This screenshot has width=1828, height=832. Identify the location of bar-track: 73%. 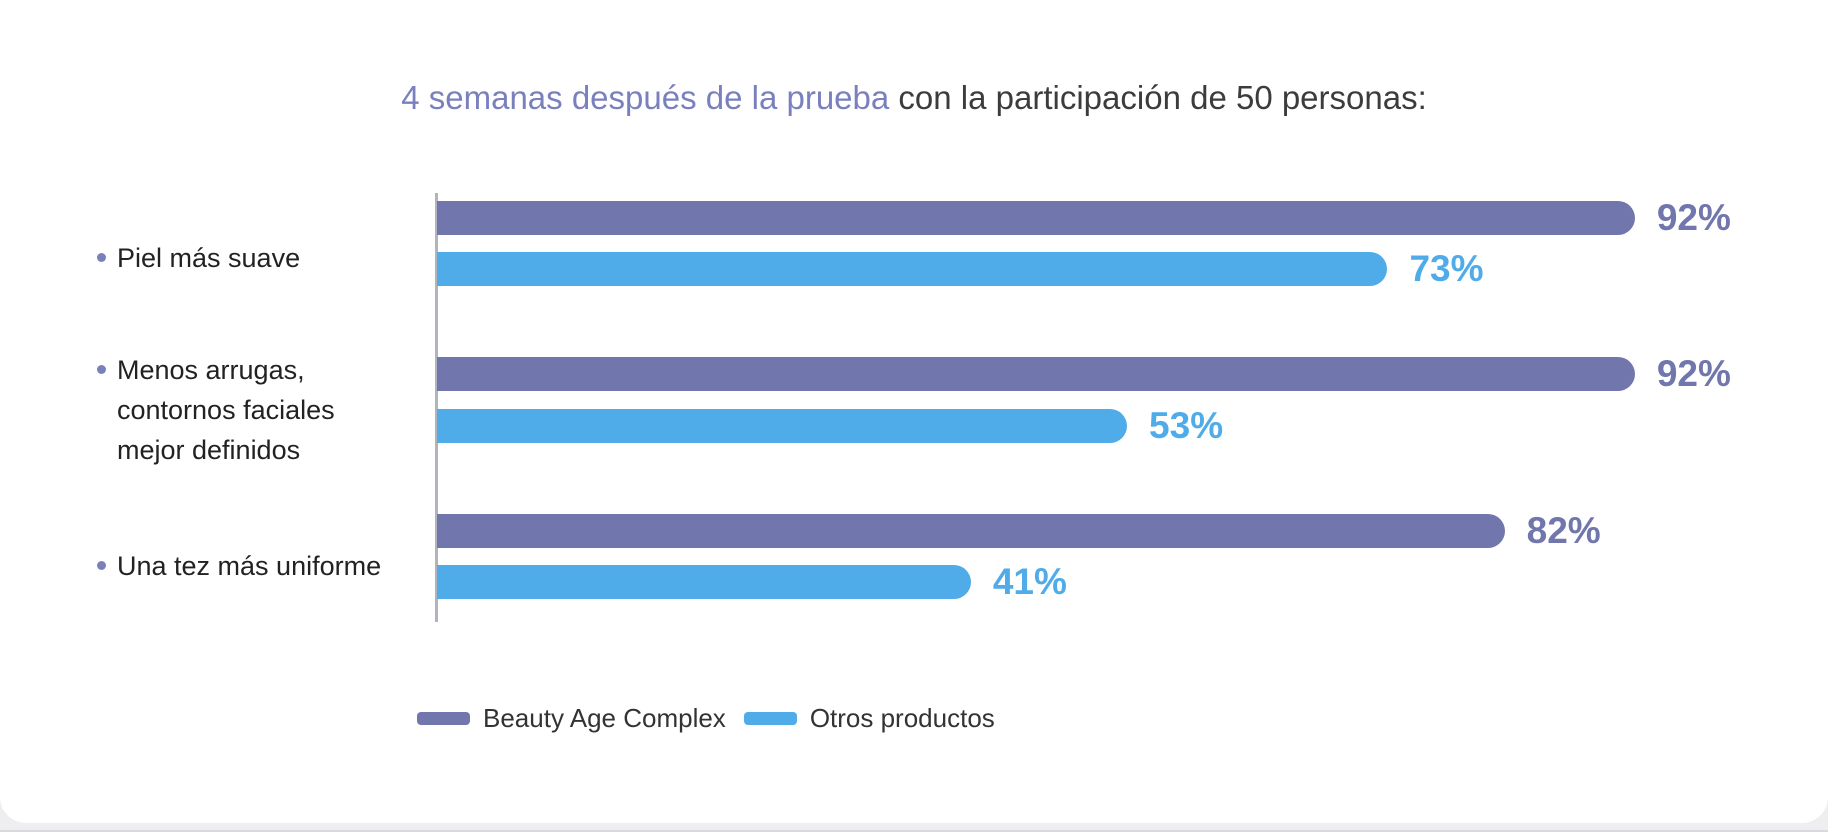
(1088, 268).